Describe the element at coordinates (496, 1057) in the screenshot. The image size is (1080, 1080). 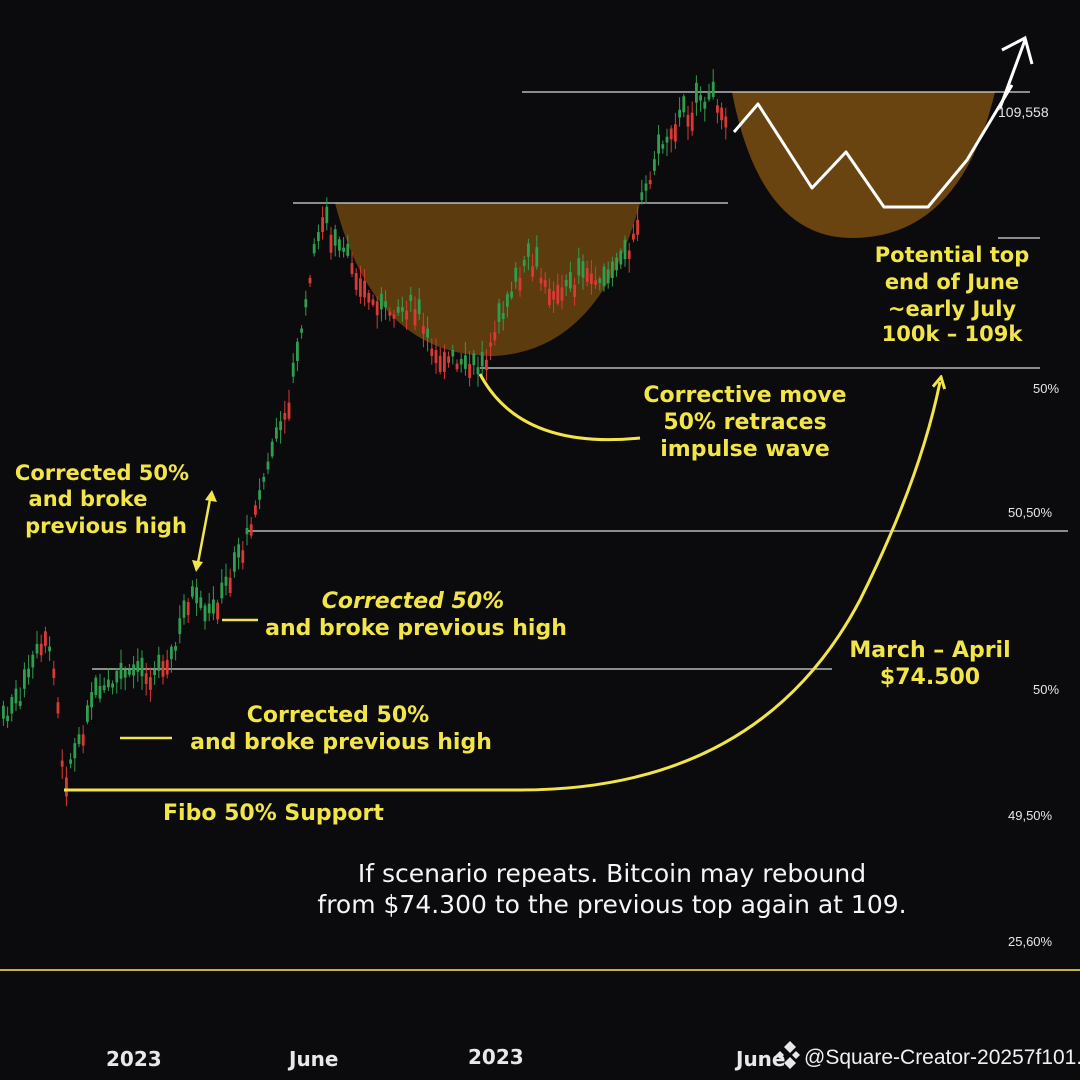
I see `x-tick-2023-second: 2023` at that location.